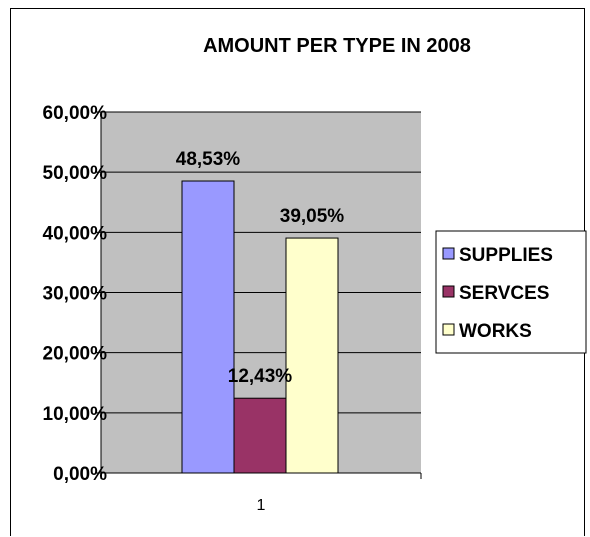 This screenshot has height=537, width=590. I want to click on legend-box, so click(511, 292).